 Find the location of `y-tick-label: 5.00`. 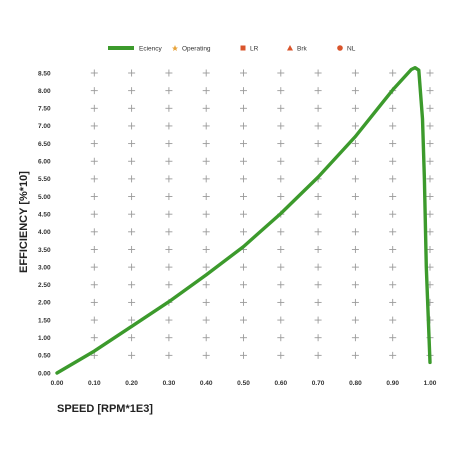

y-tick-label: 5.00 is located at coordinates (44, 197).